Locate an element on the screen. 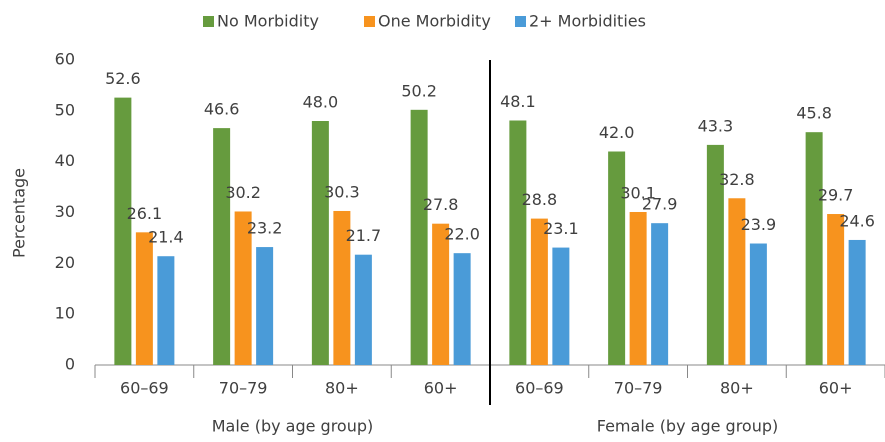 The width and height of the screenshot is (885, 442). data-label: 43.3 is located at coordinates (716, 125).